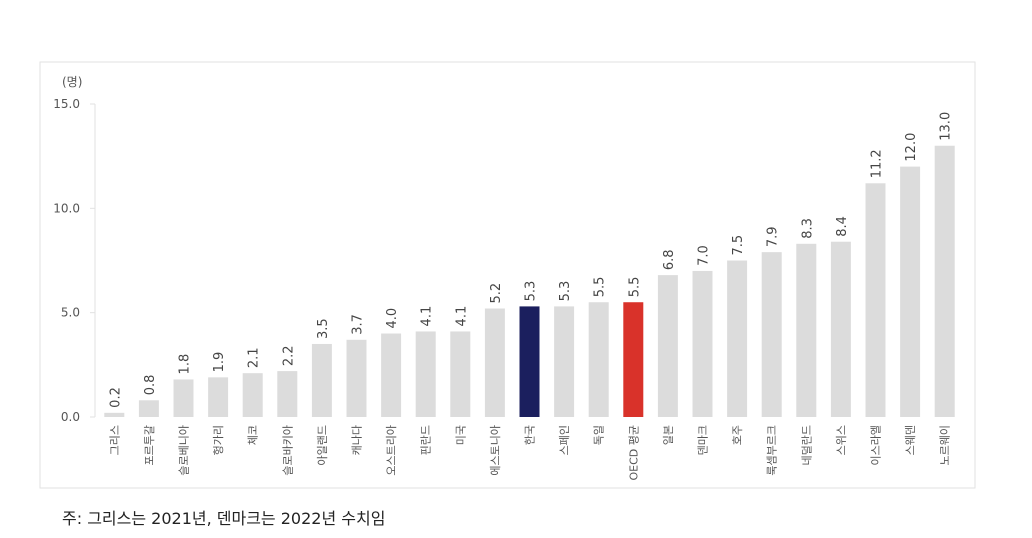 This screenshot has width=1032, height=538. Describe the element at coordinates (66, 208) in the screenshot. I see `y-tick-label: 10.0` at that location.